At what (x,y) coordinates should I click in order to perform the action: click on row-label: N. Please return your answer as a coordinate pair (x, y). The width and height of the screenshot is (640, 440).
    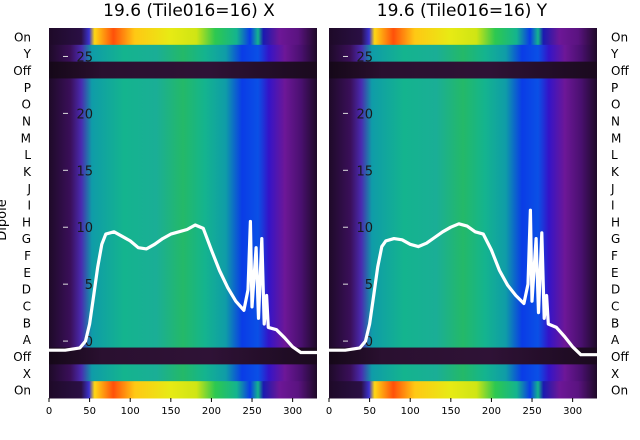
    Looking at the image, I should click on (615, 122).